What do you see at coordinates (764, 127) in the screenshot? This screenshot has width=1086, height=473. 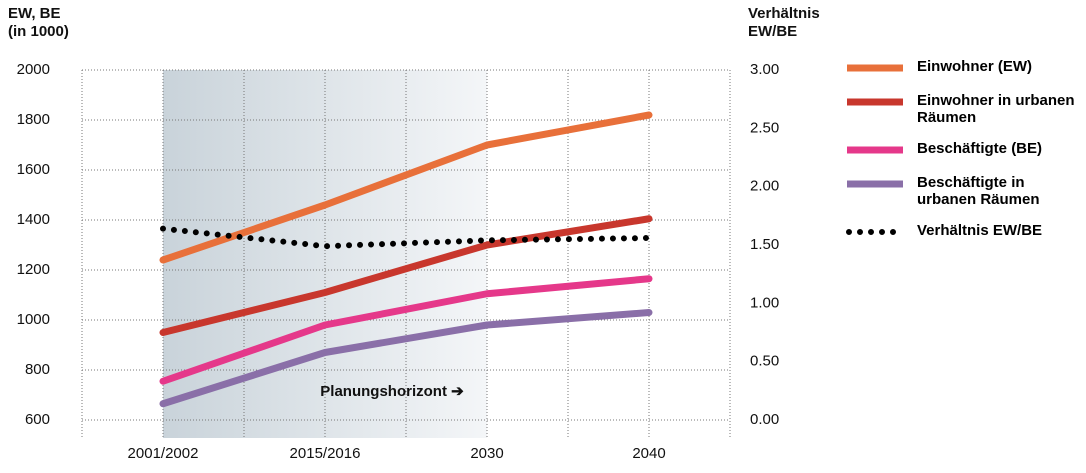 I see `y2-tick-label: 2.50` at bounding box center [764, 127].